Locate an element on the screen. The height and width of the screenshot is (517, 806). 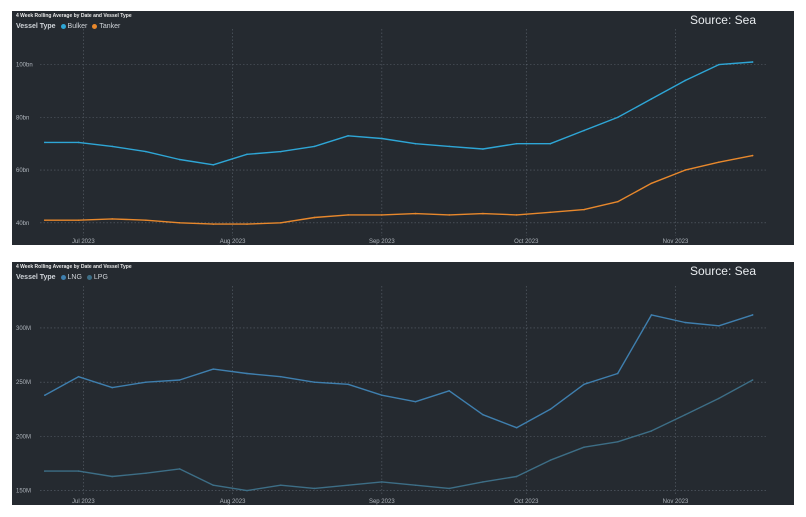
legend-label-lpg: LPG is located at coordinates (100, 277).